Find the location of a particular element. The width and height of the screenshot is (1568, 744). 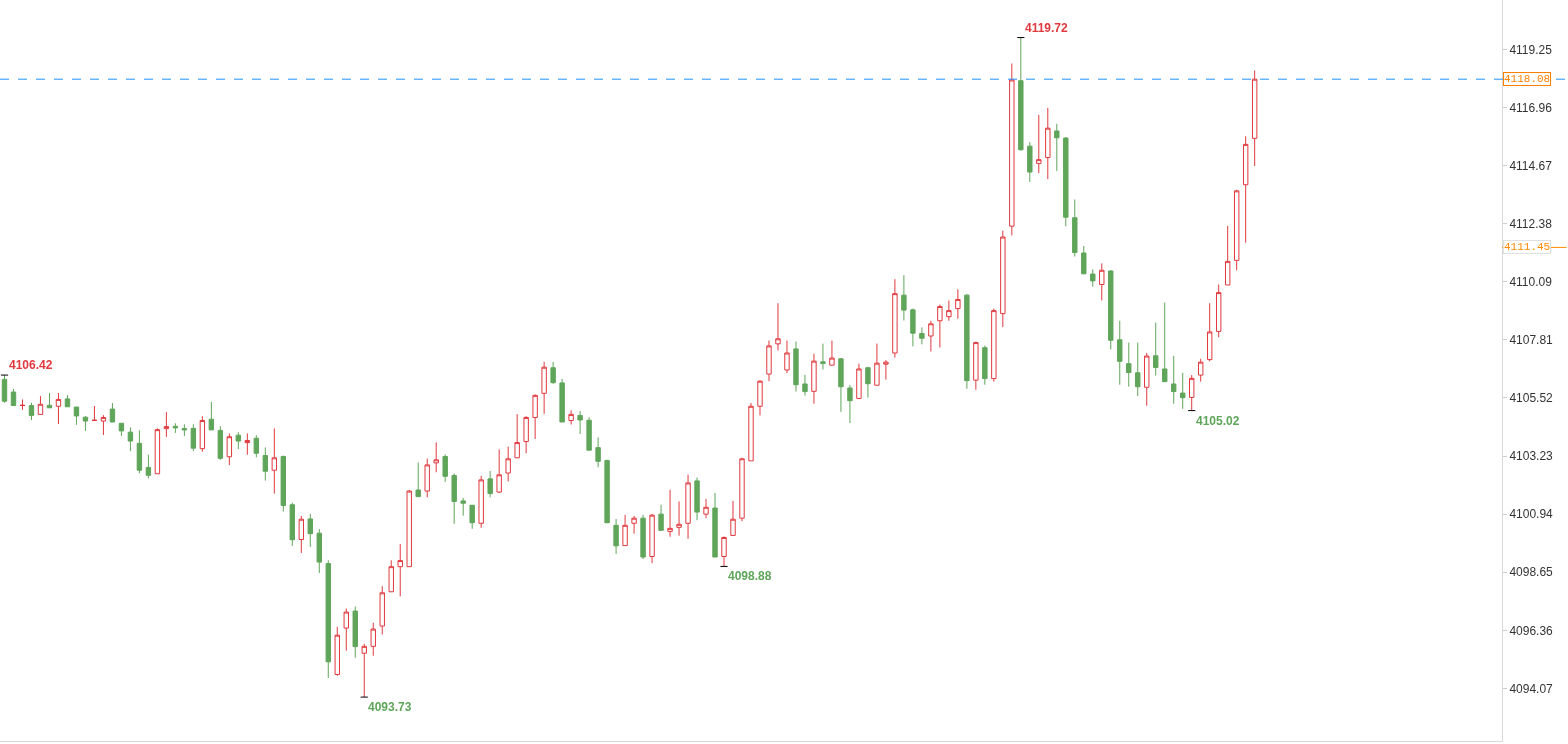

y-tick-label: 4105.52 is located at coordinates (1531, 398).